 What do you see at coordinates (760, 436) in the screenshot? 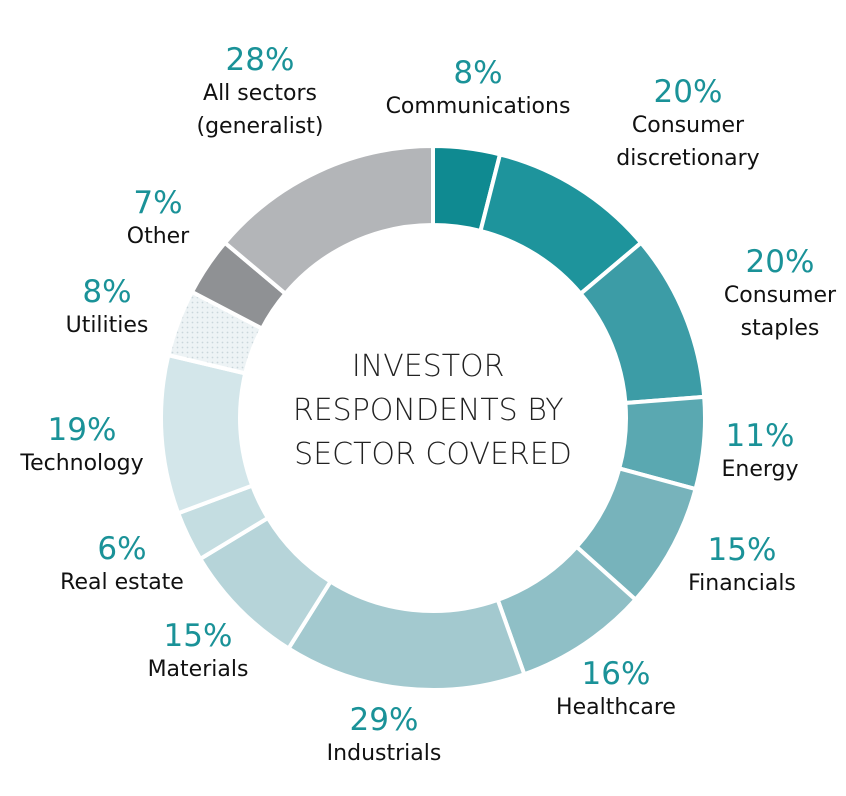
I see `value-label-energy: 11%` at bounding box center [760, 436].